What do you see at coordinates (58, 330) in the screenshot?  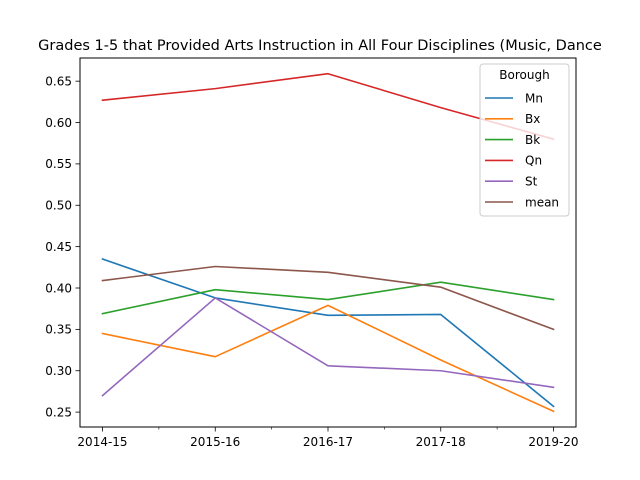 I see `y-tick-label: 0.35` at bounding box center [58, 330].